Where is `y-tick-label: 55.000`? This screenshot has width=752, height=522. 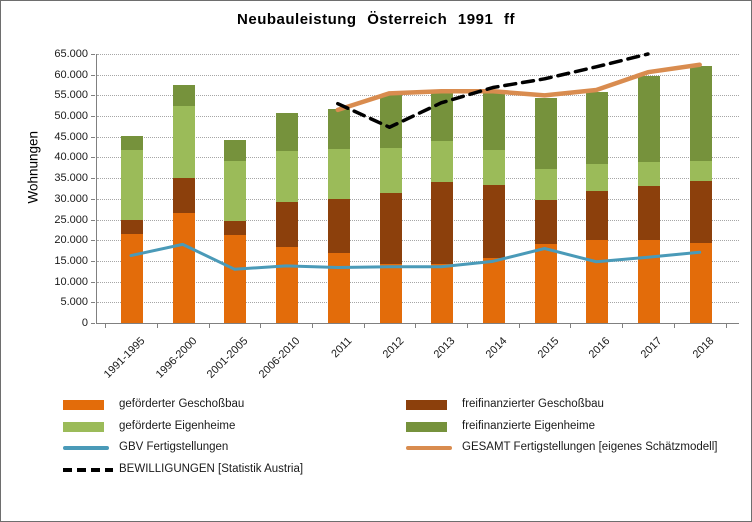 y-tick-label: 55.000 is located at coordinates (71, 95).